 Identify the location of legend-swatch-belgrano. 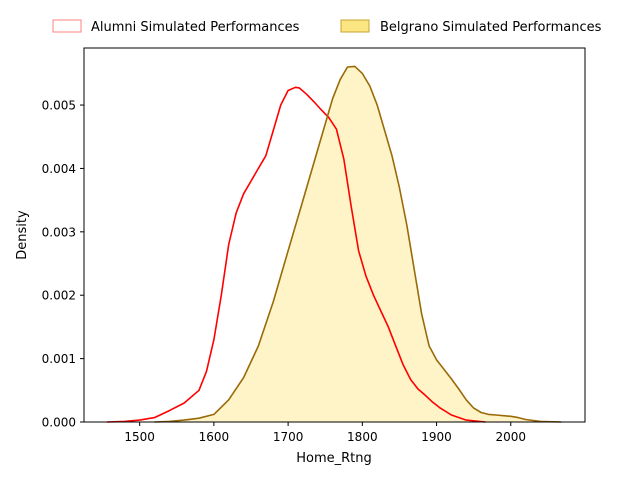
(355, 26).